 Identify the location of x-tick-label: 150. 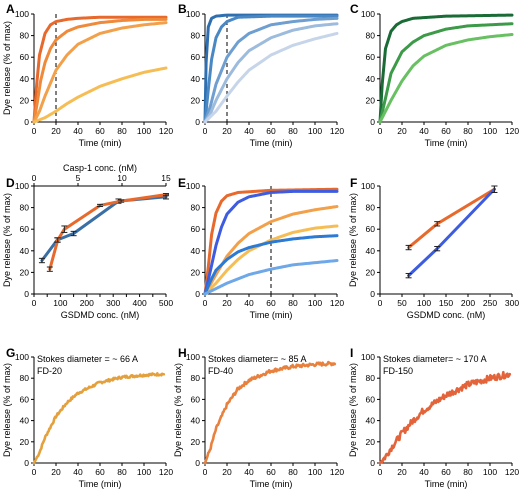
(446, 303).